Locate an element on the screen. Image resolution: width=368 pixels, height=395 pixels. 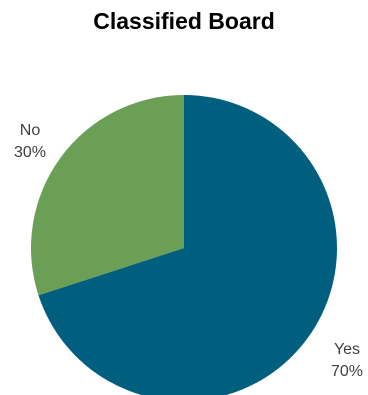
slice-value-no: 30% is located at coordinates (30, 152).